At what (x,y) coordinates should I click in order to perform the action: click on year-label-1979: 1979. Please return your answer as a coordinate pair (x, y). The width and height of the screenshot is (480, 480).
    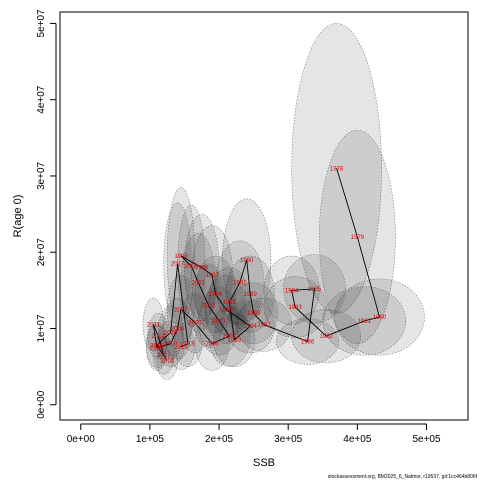
    Looking at the image, I should click on (358, 238).